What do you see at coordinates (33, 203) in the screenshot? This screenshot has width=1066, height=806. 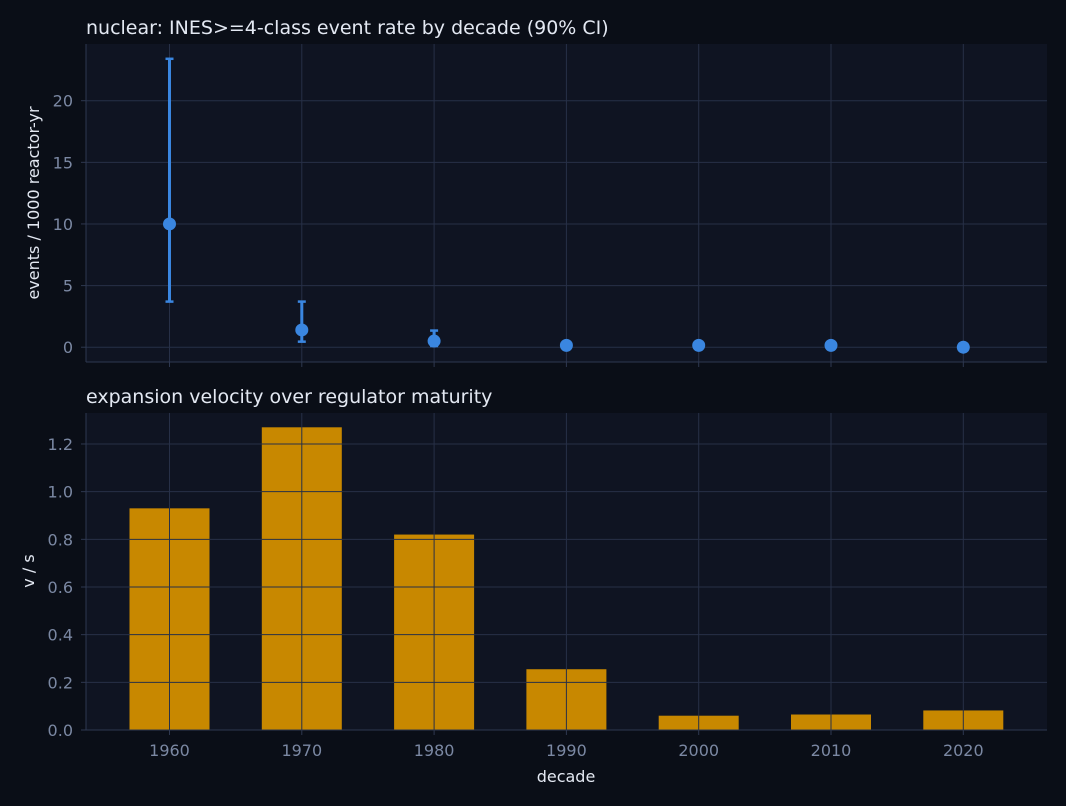 I see `rate-y-axis-label: events / 1000 reactor-yr` at bounding box center [33, 203].